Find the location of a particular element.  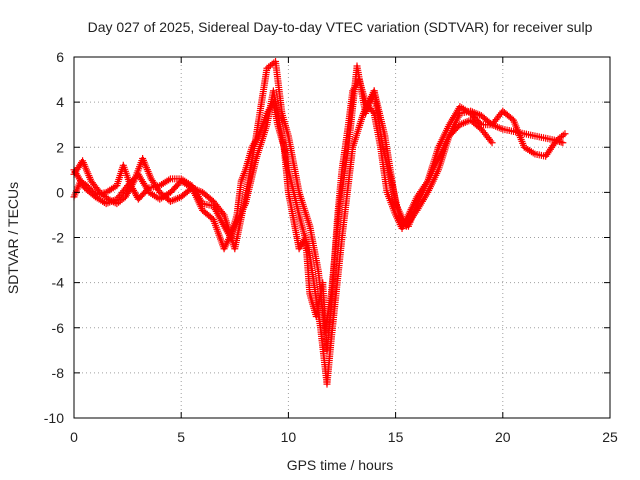

y-tick-label: -4 is located at coordinates (58, 283).